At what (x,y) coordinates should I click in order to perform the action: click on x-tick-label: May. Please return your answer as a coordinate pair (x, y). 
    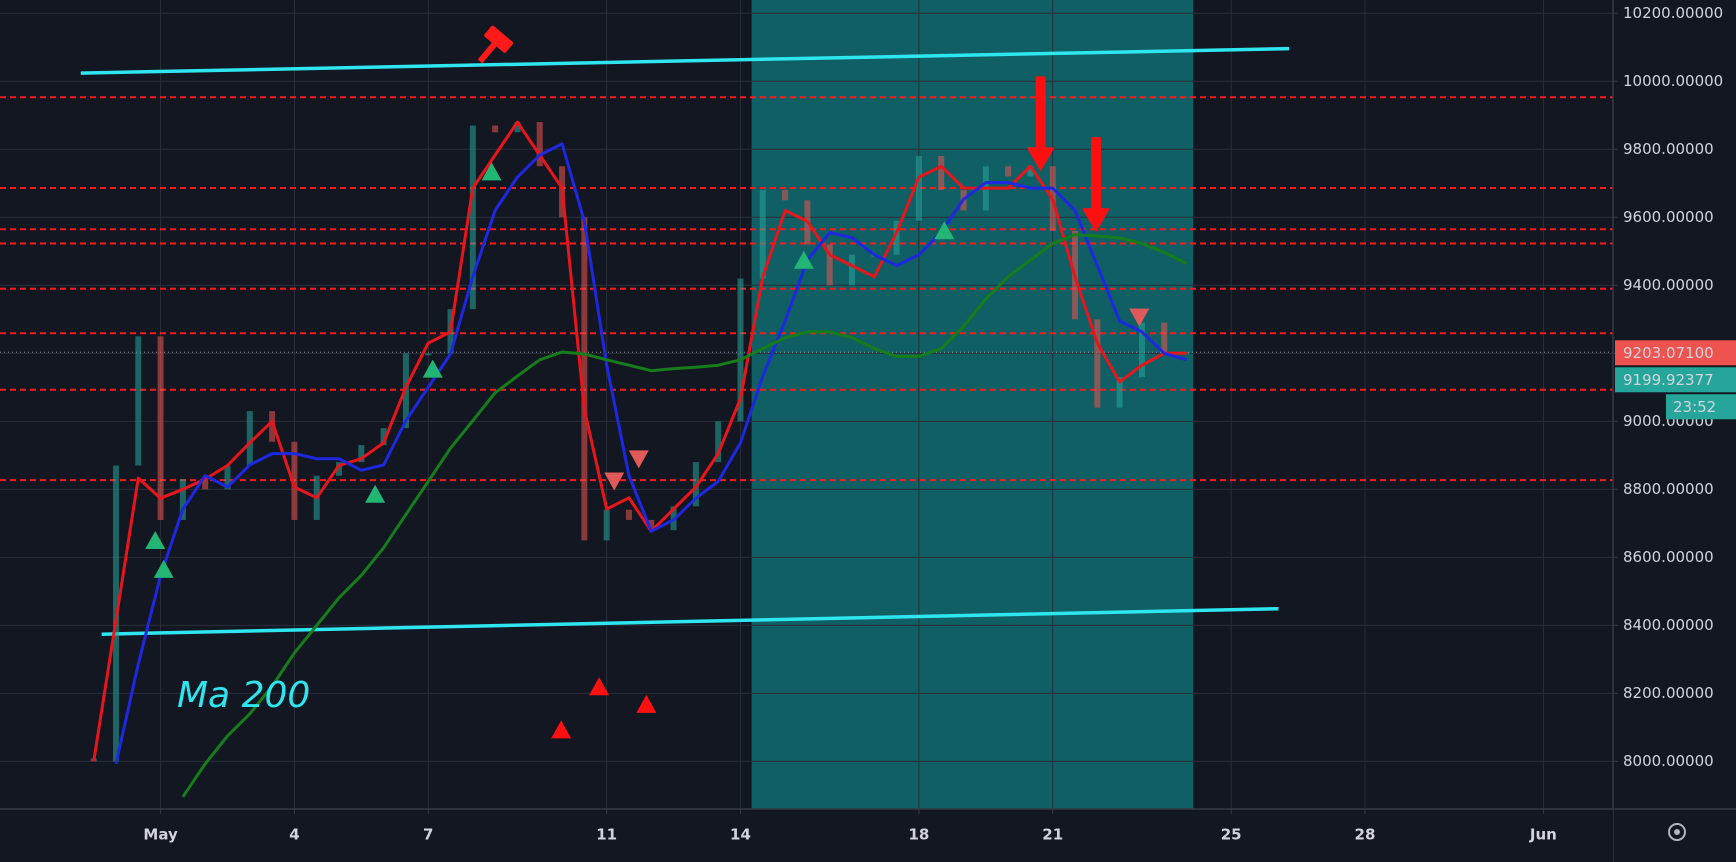
    Looking at the image, I should click on (160, 835).